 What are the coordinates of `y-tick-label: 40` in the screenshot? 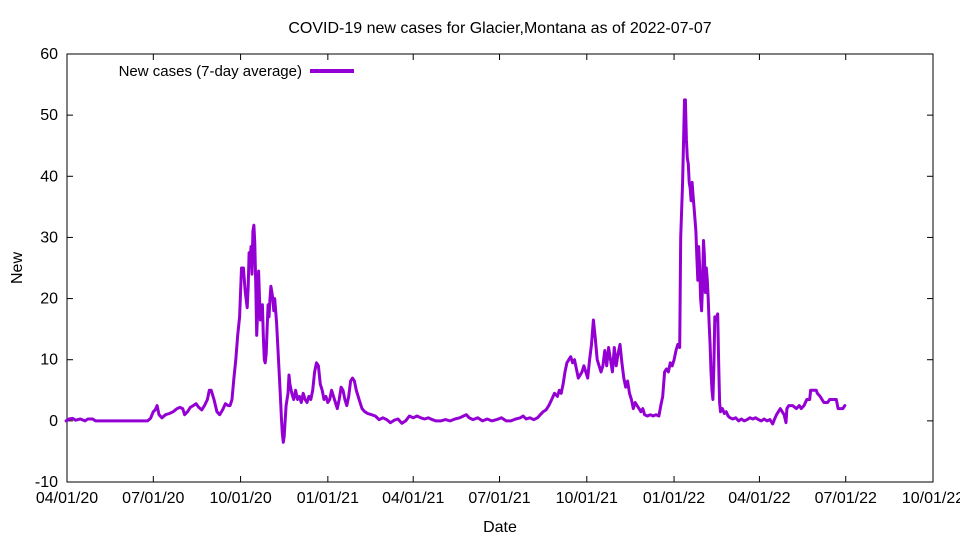 It's located at (49, 176).